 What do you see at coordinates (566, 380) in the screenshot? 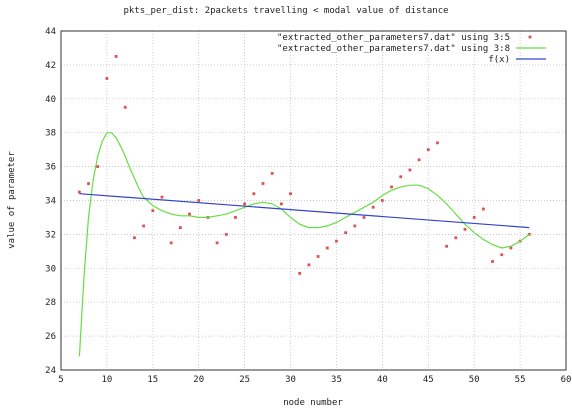
I see `x-tick-label: 60` at bounding box center [566, 380].